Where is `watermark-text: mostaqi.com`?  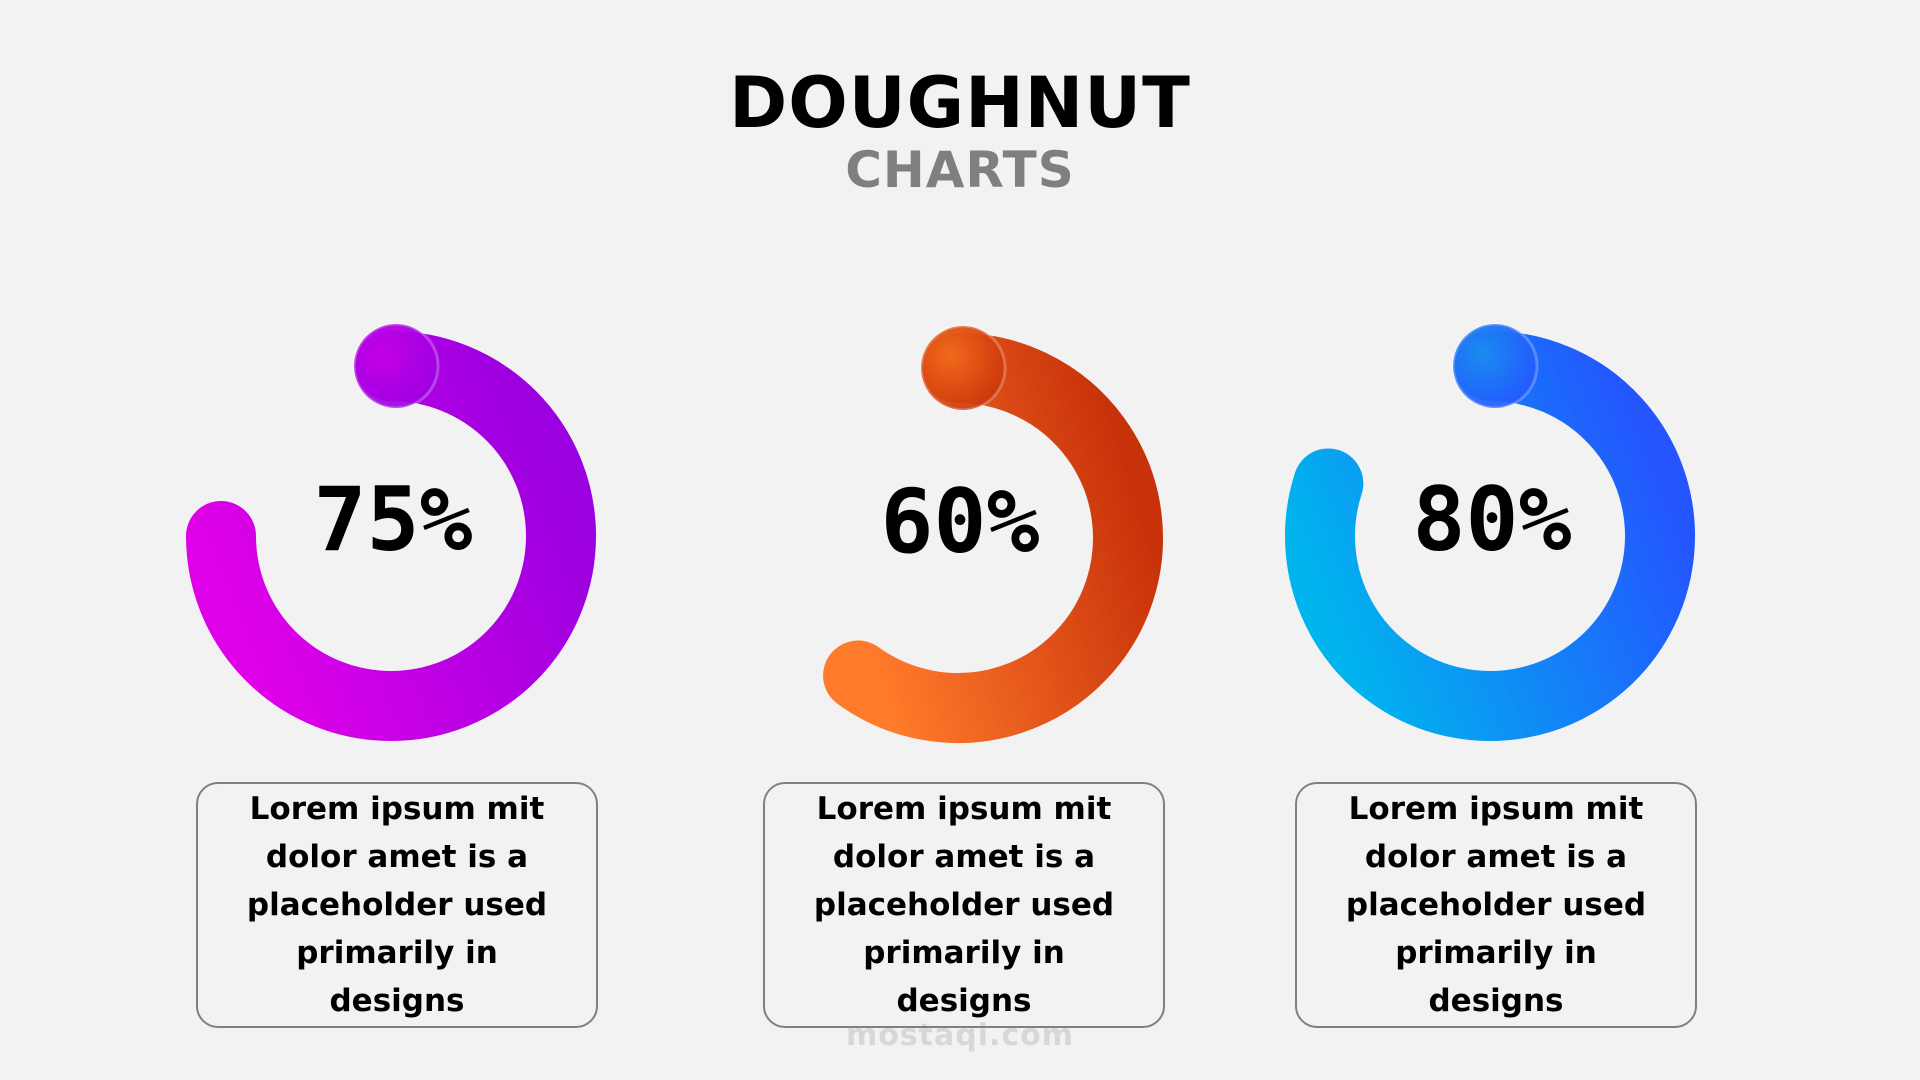
watermark-text: mostaqi.com is located at coordinates (960, 1035).